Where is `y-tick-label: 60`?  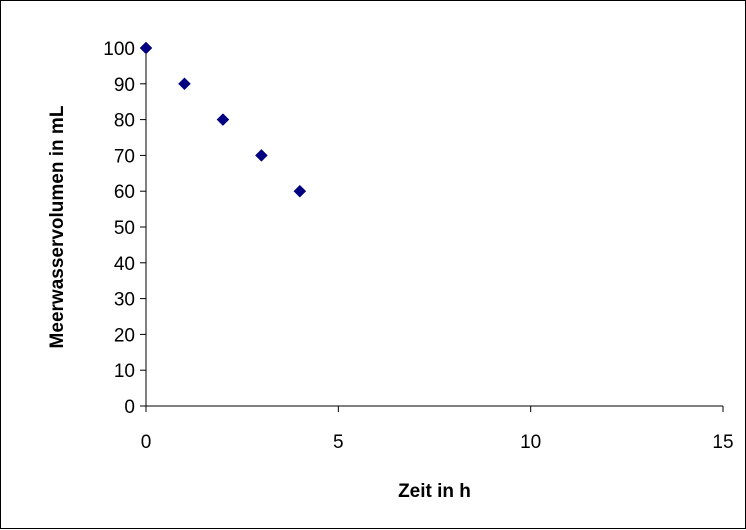
y-tick-label: 60 is located at coordinates (124, 192).